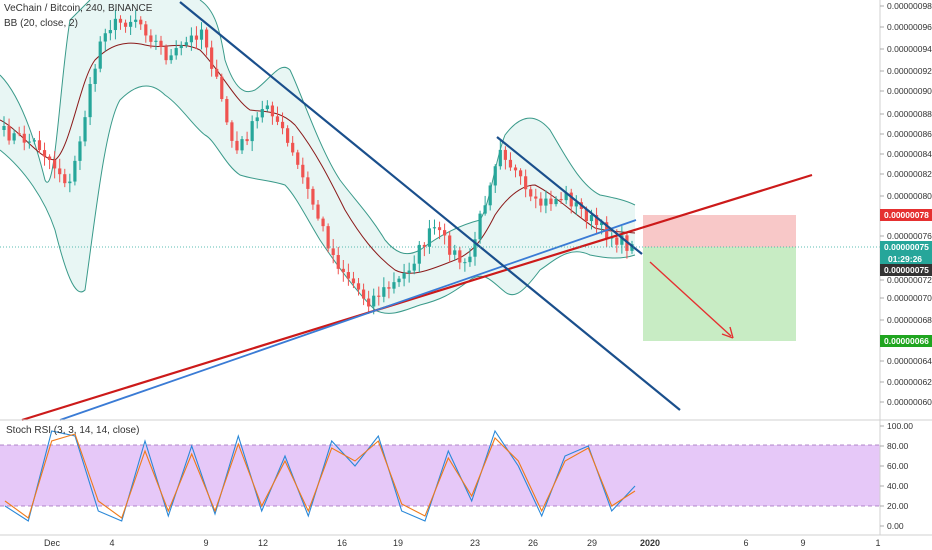  Describe the element at coordinates (320, 476) in the screenshot. I see `stoch-rsi-d-line` at that location.